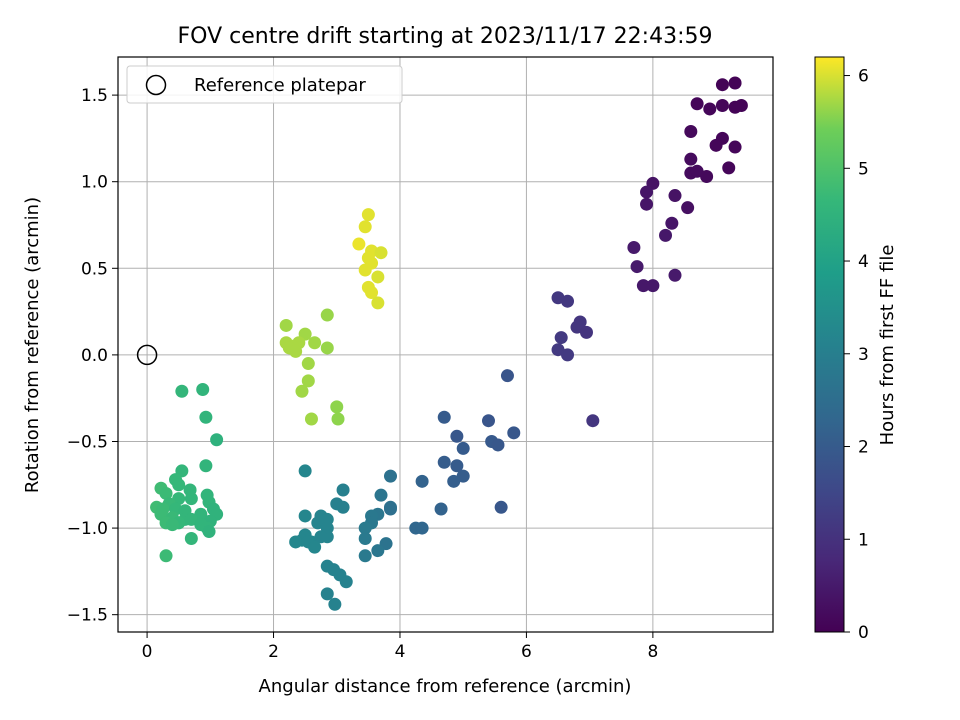 The height and width of the screenshot is (720, 960). Describe the element at coordinates (87, 616) in the screenshot. I see `y-tick-label: −1.5` at that location.